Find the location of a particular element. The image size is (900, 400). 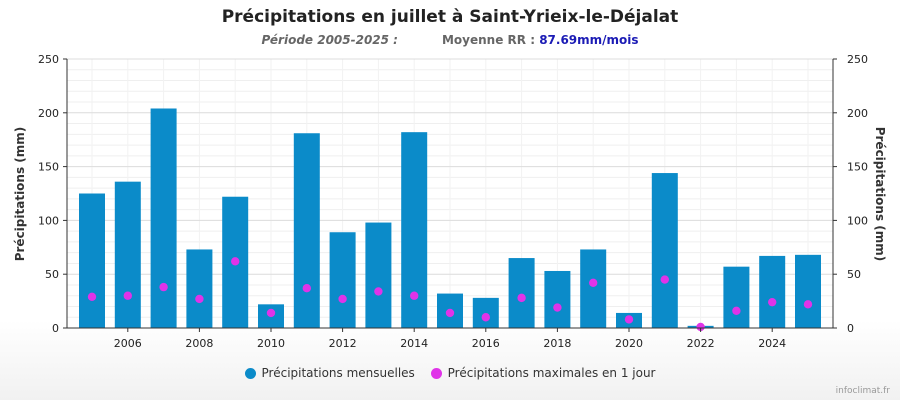

dot-2019 is located at coordinates (593, 283).